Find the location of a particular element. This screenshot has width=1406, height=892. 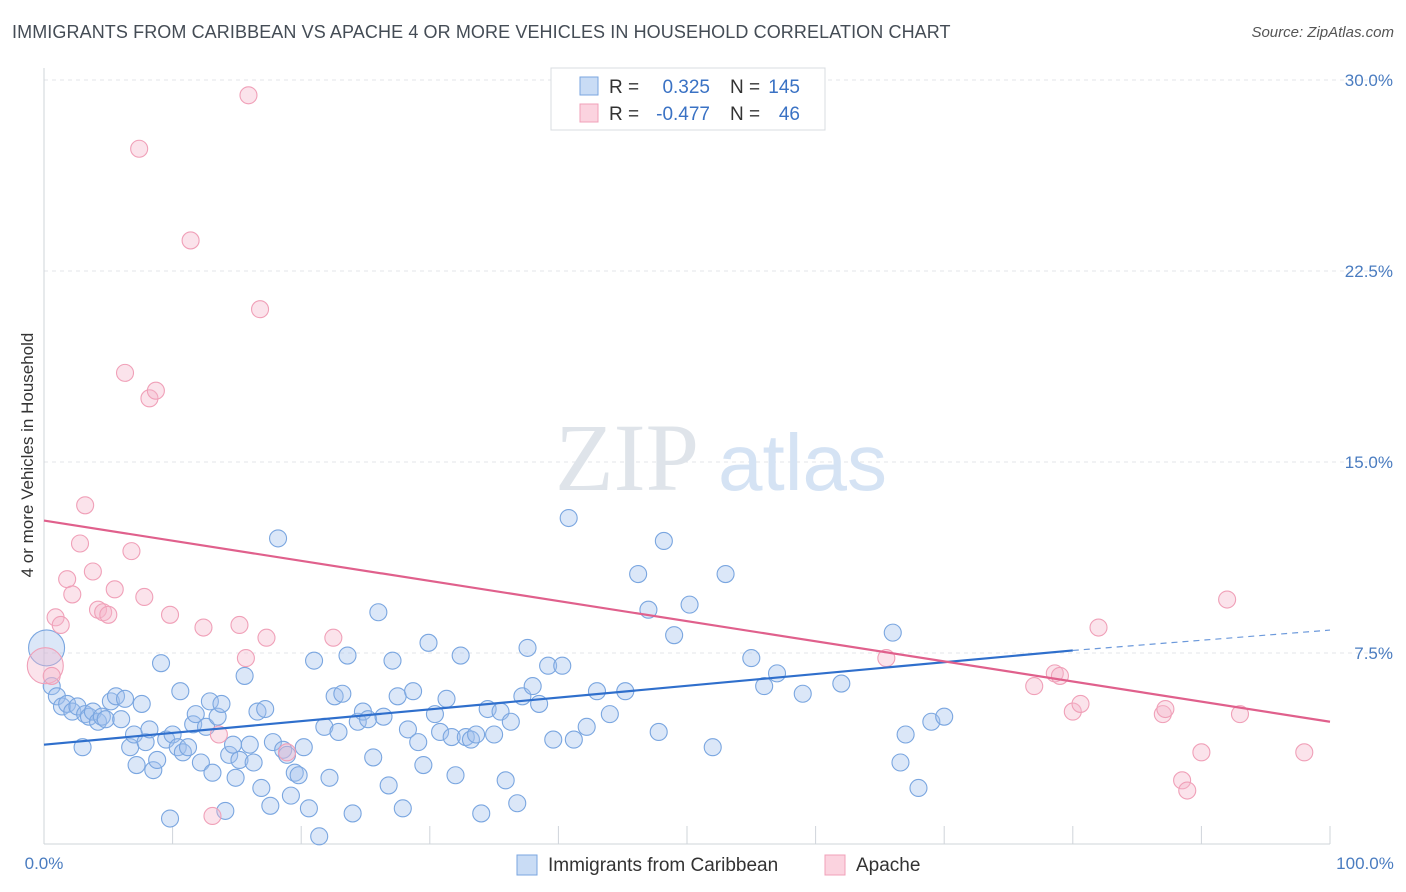

legend-n-value-pink: 46 is located at coordinates (789, 114).